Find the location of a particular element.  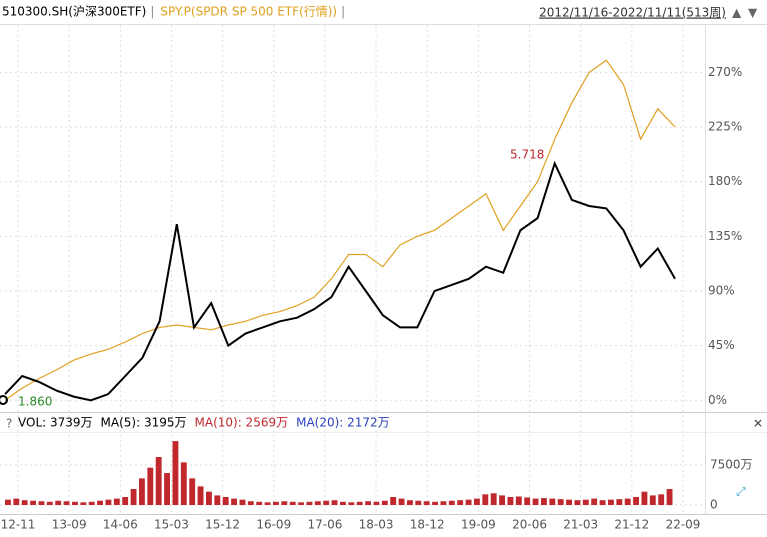

settings-icon: ▲ is located at coordinates (737, 13).